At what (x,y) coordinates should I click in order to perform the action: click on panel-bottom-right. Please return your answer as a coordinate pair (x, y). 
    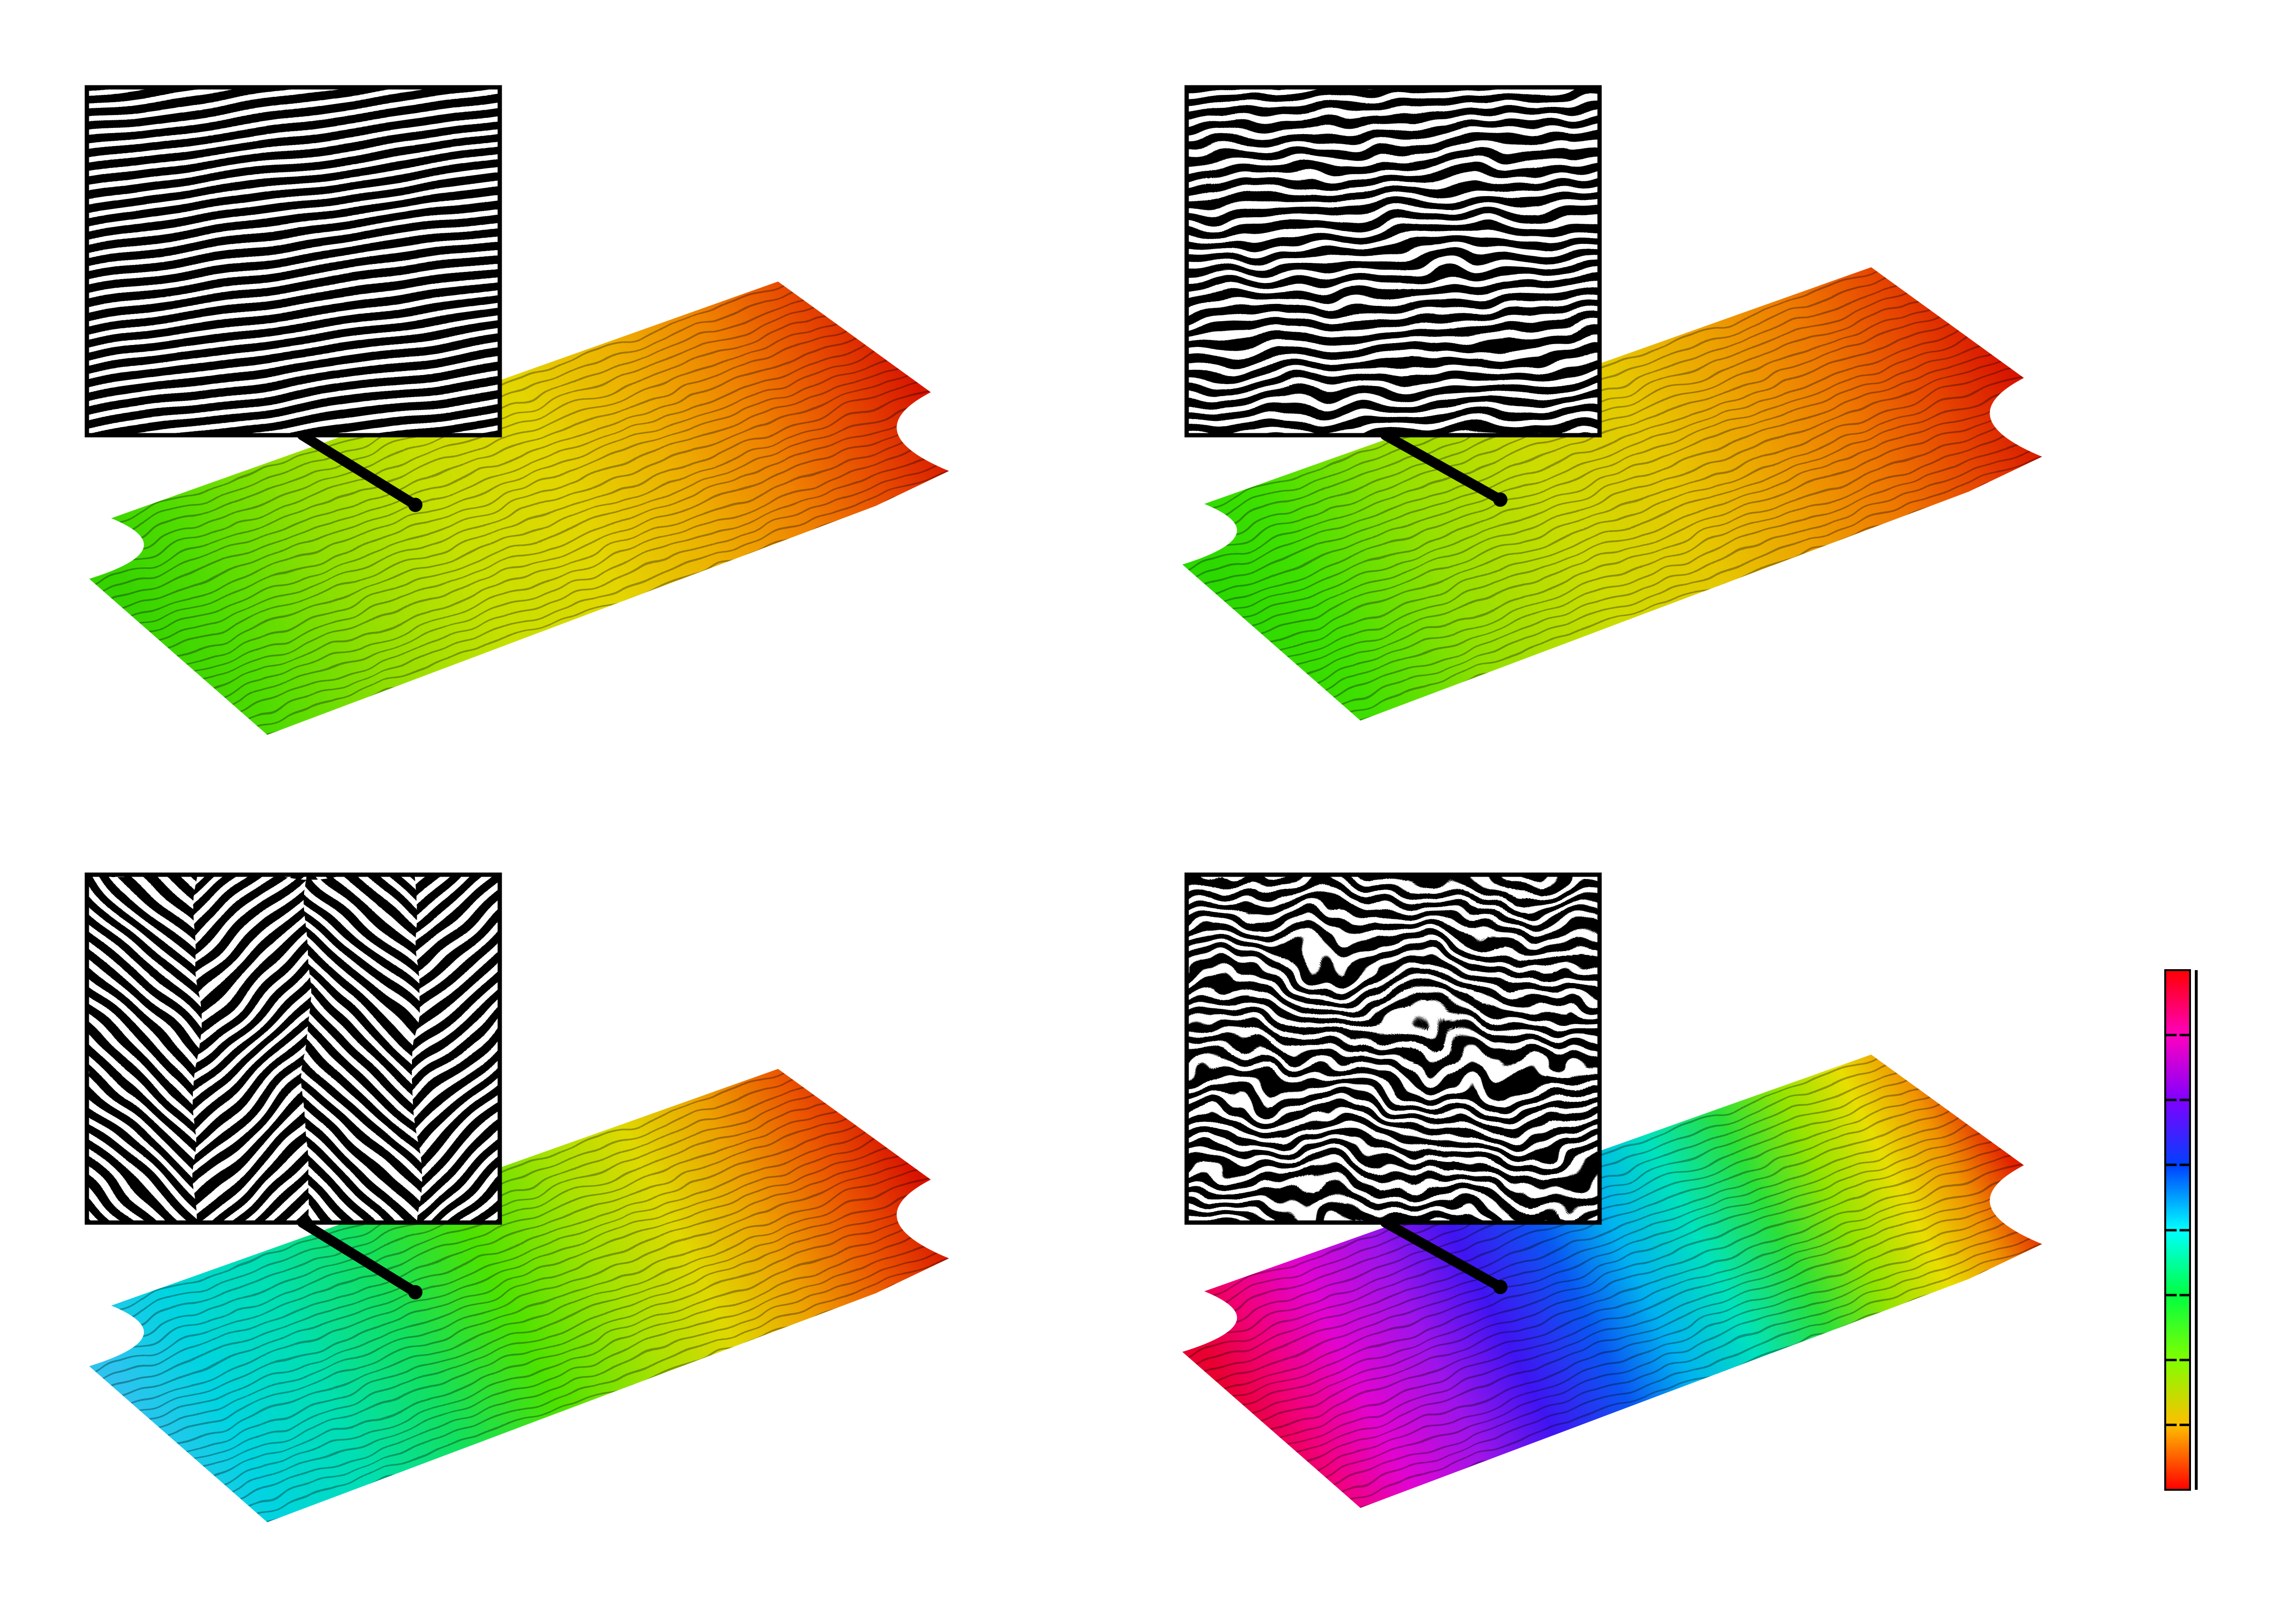
    Looking at the image, I should click on (1612, 1190).